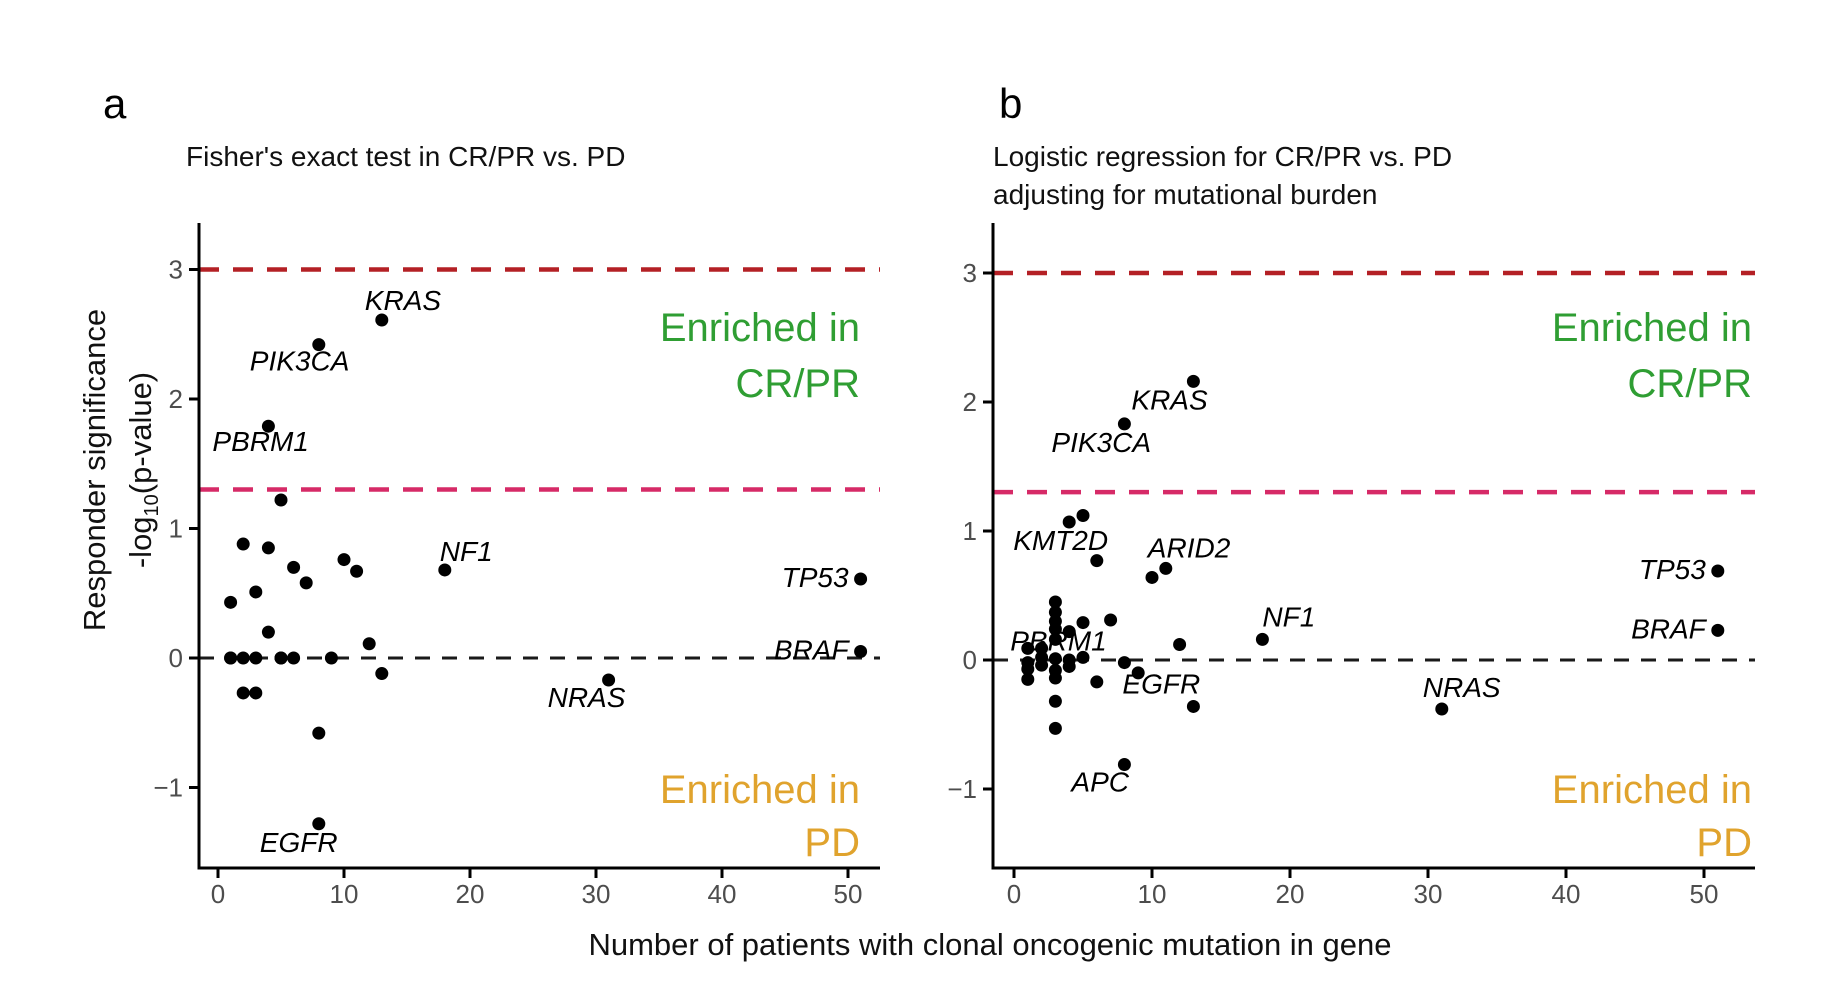  Describe the element at coordinates (1188, 547) in the screenshot. I see `gene-label-ARID2: ARID2` at that location.